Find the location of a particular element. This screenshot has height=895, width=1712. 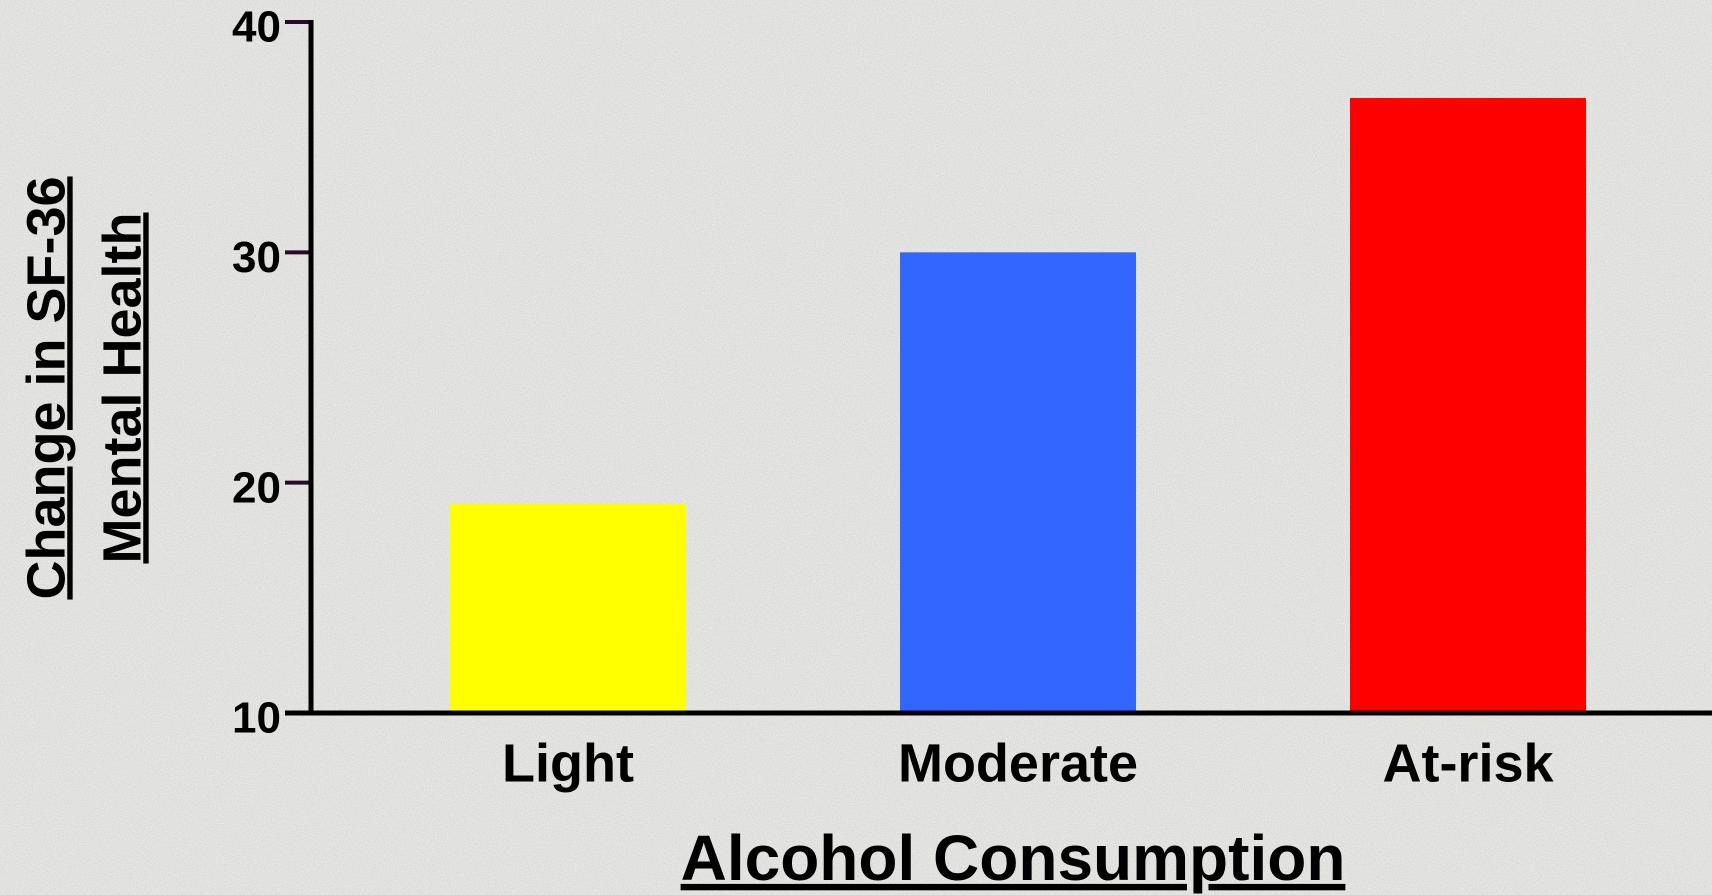

y-tick-label: 30 is located at coordinates (256, 257).